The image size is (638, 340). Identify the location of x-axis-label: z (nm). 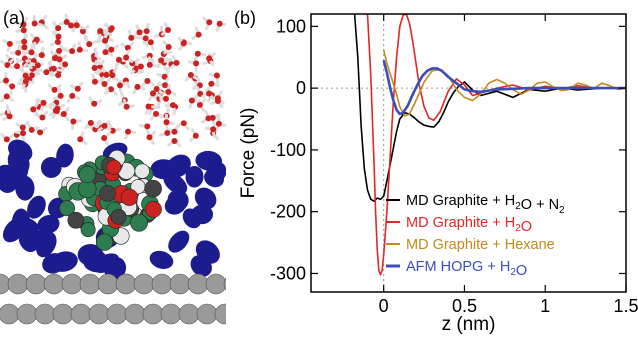
(469, 324).